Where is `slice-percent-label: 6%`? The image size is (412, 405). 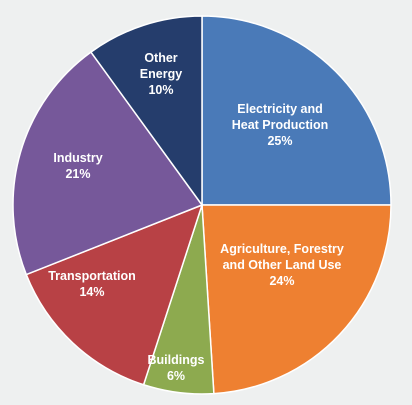
slice-percent-label: 6% is located at coordinates (176, 376).